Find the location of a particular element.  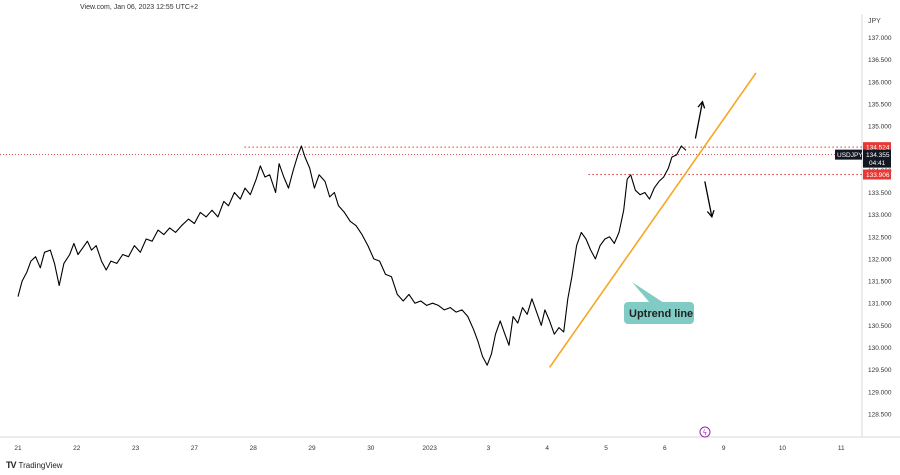

horizontal-levels is located at coordinates (431, 161).